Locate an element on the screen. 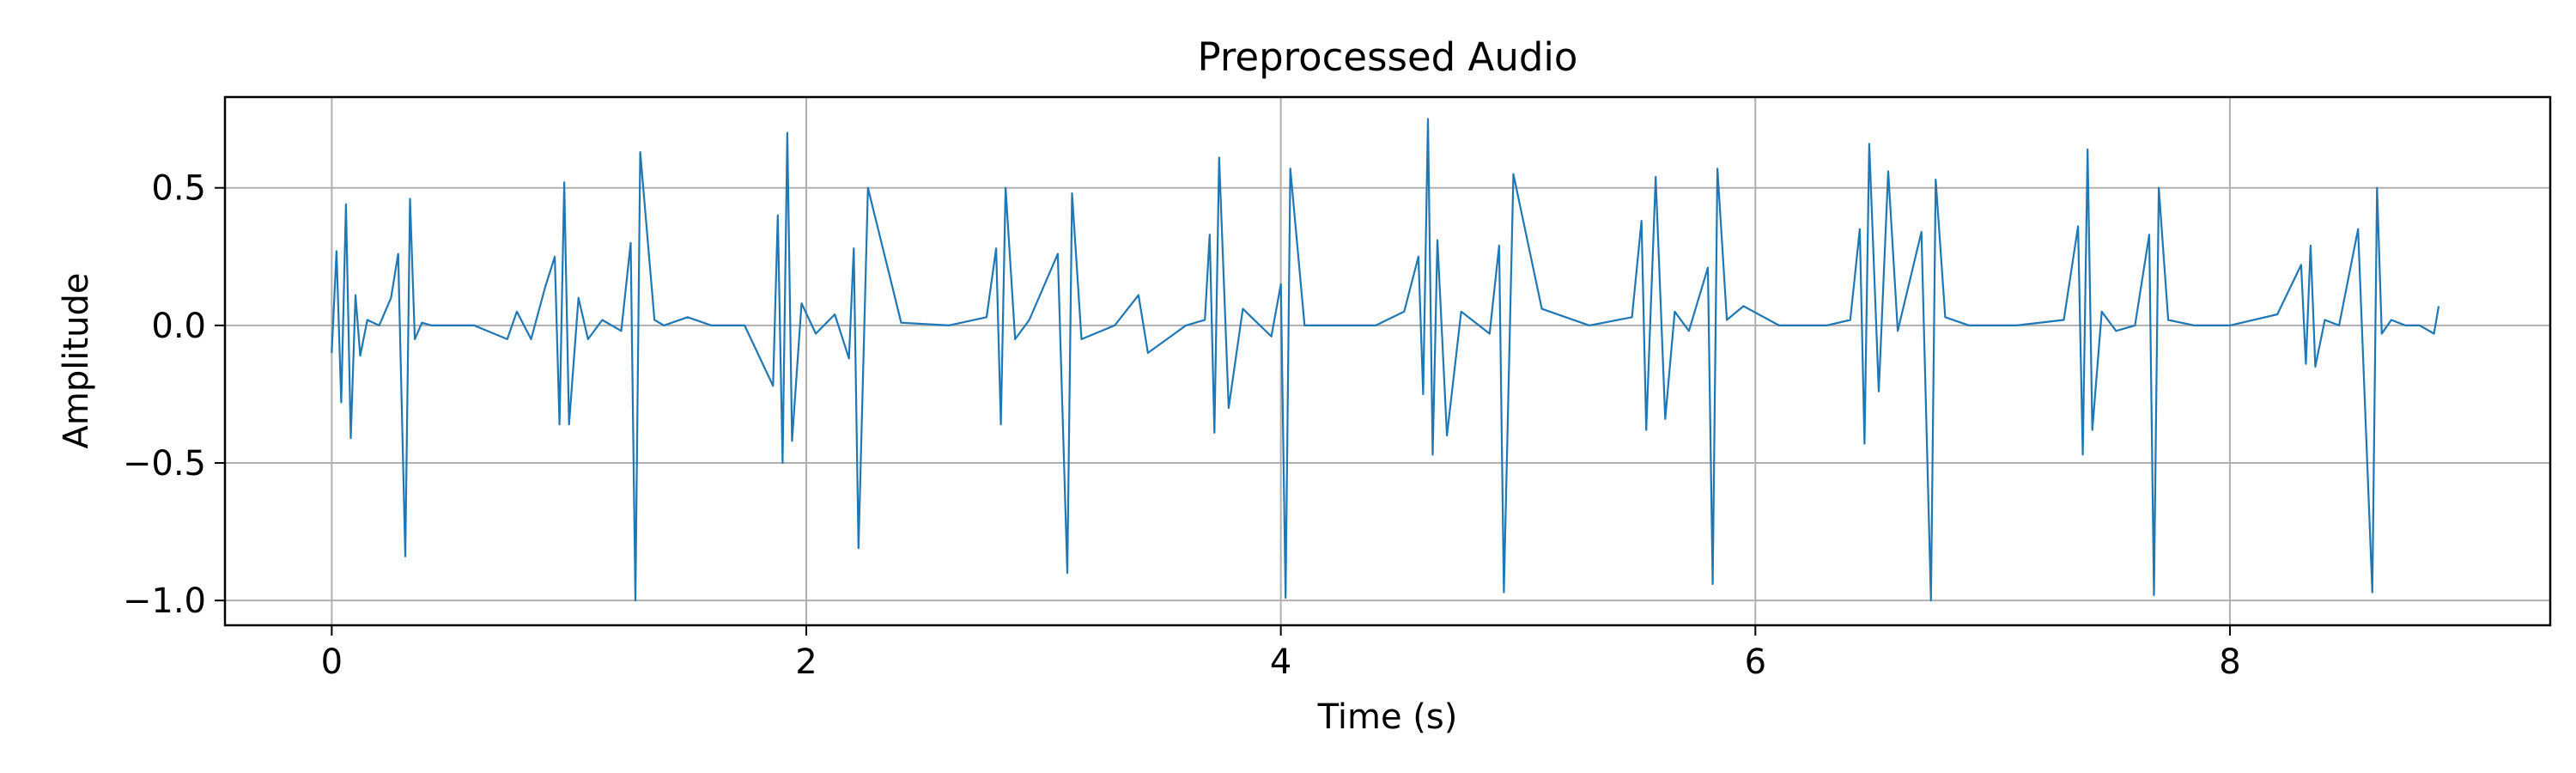 The image size is (2576, 773). y-tick-label: −1.0 is located at coordinates (164, 601).